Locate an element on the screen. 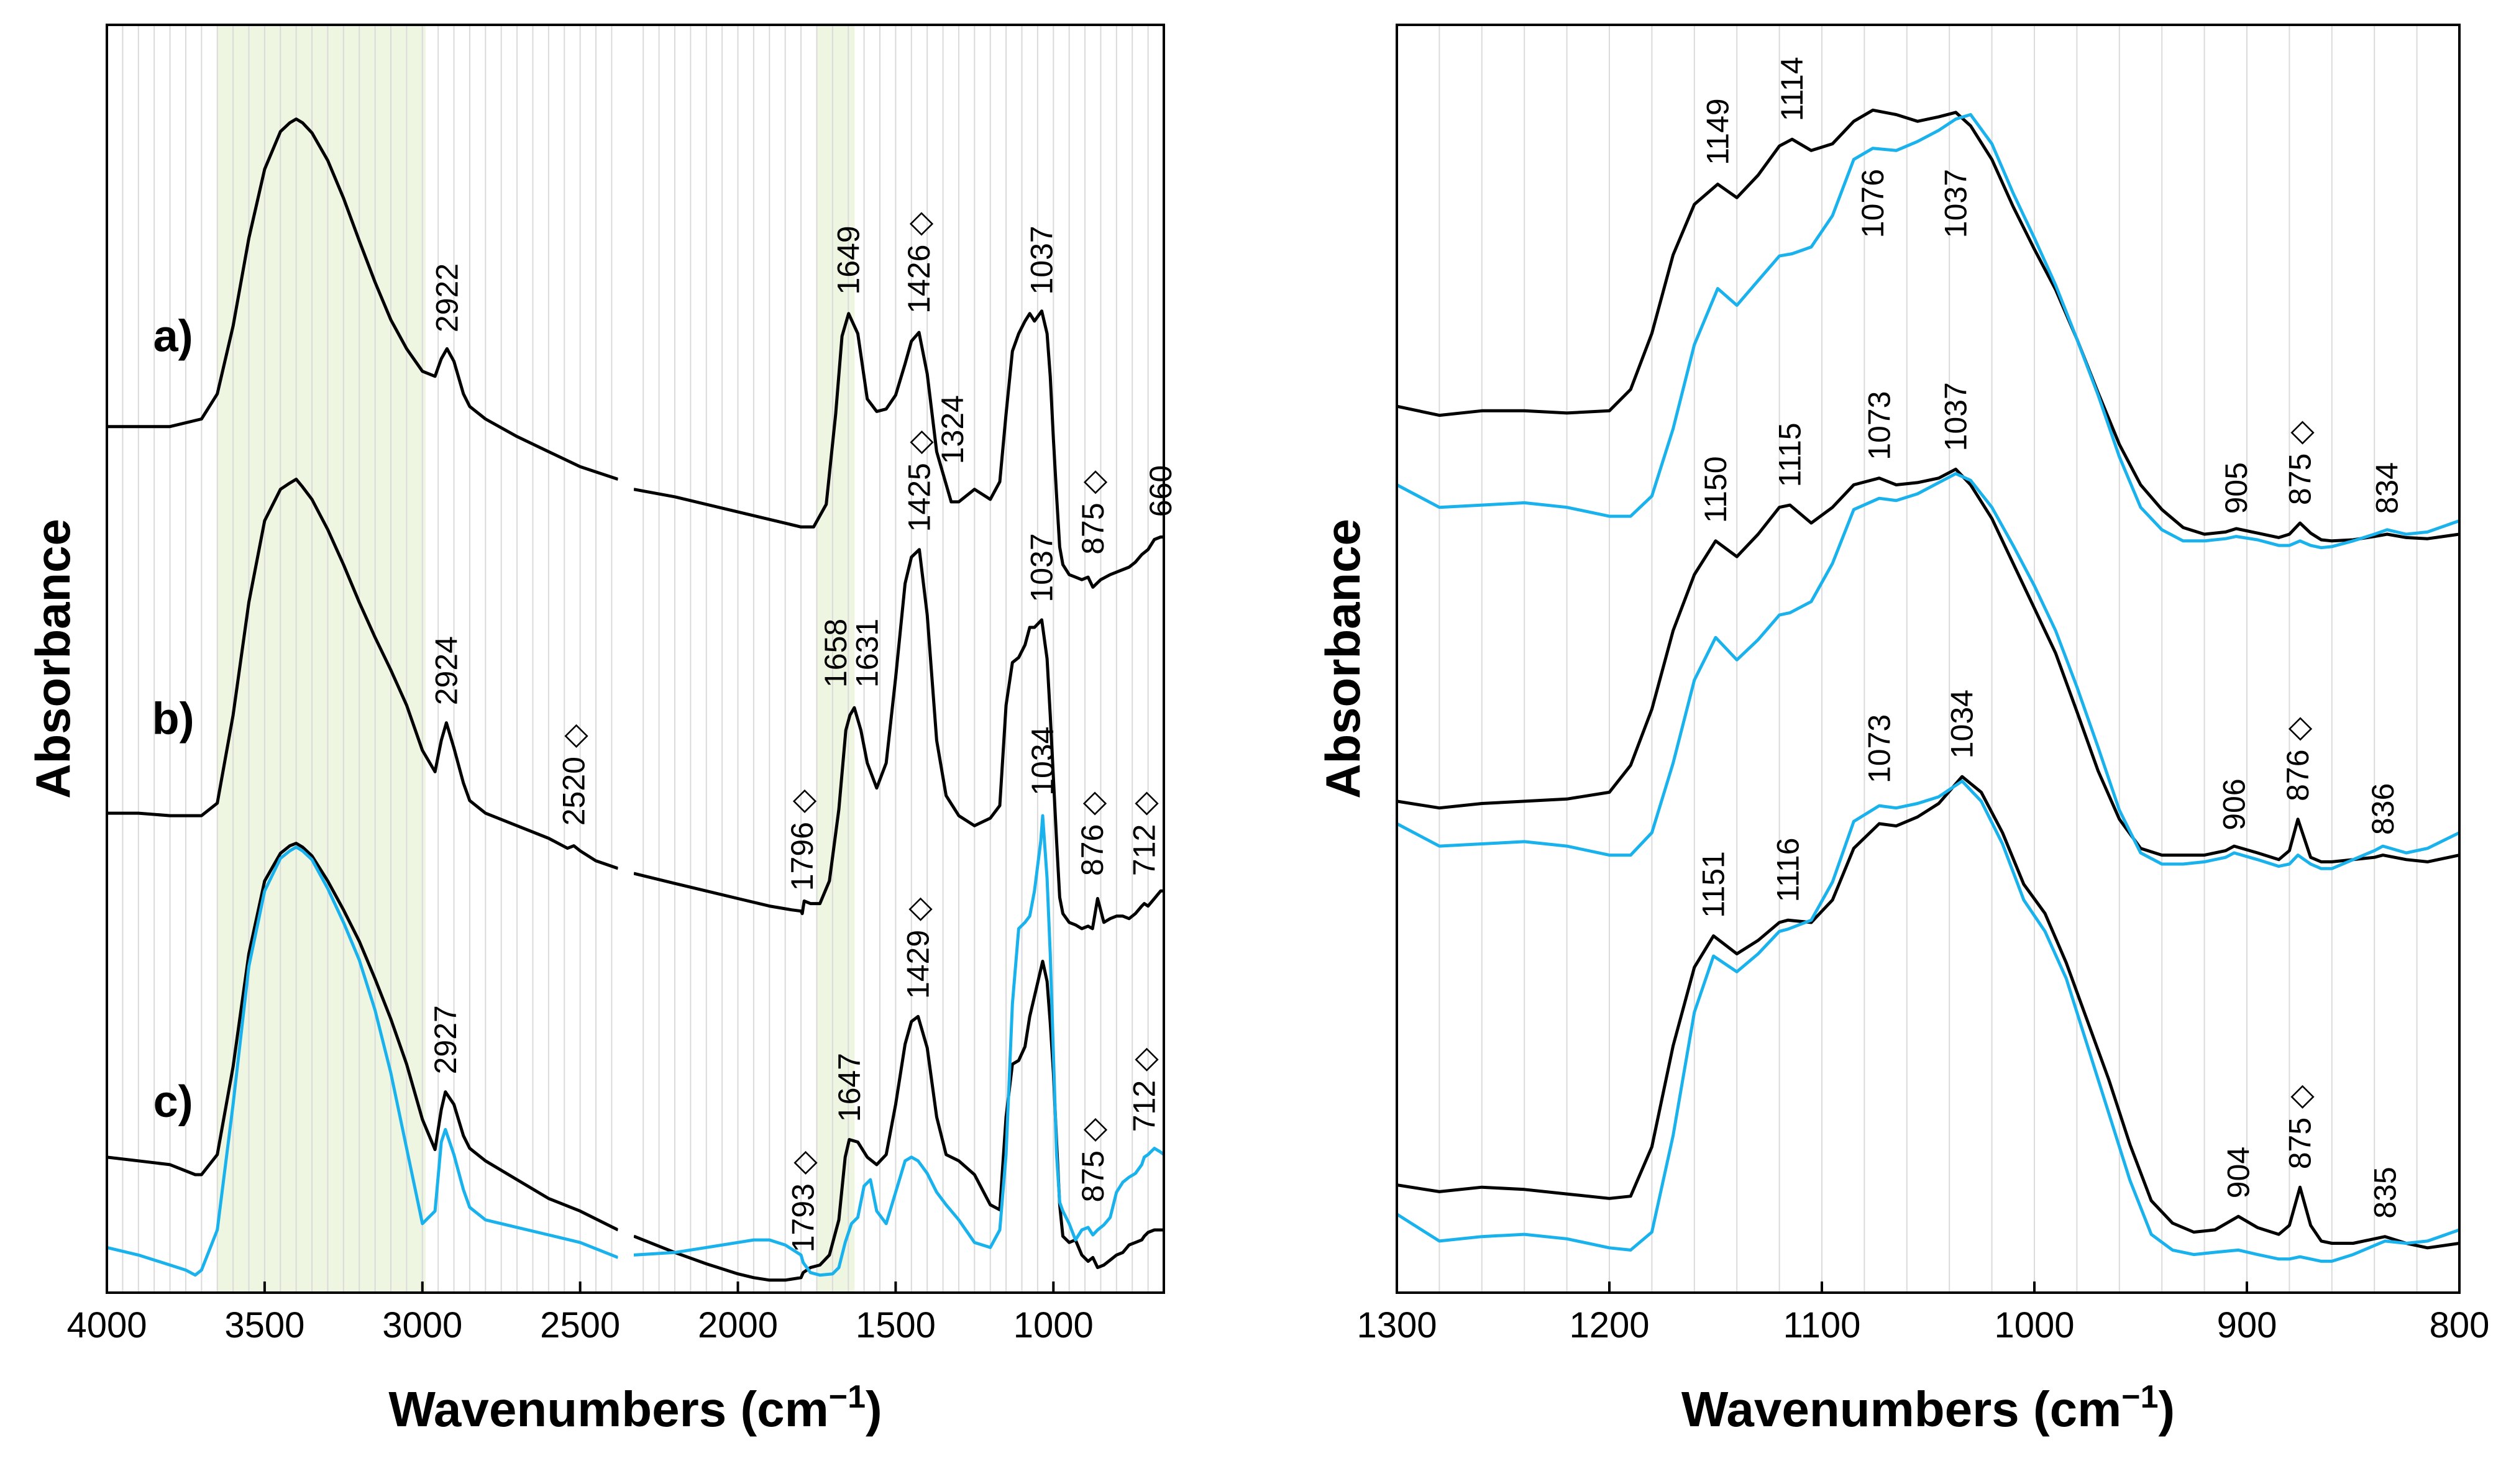  peak-label: 1429 ◇ is located at coordinates (919, 948).